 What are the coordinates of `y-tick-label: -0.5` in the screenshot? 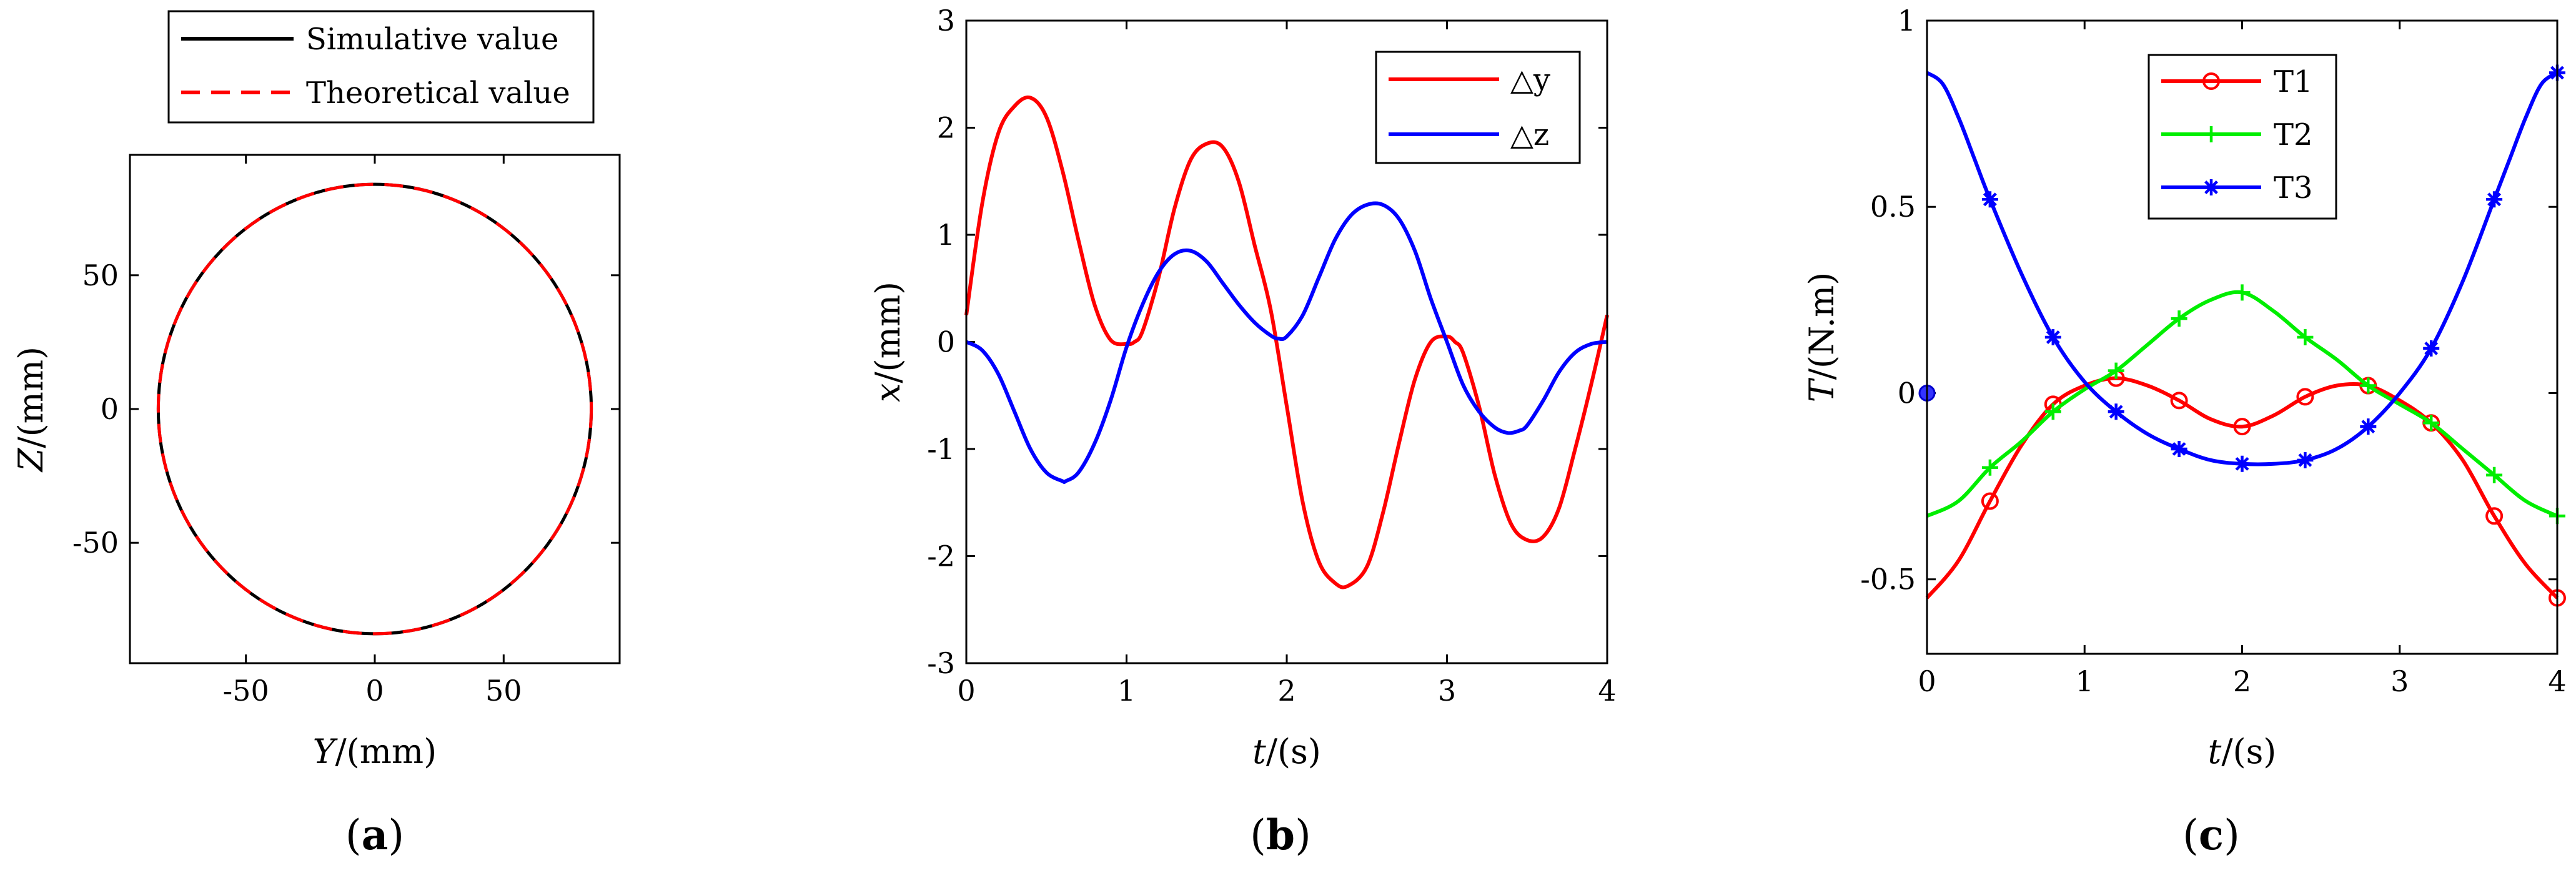 It's located at (1888, 579).